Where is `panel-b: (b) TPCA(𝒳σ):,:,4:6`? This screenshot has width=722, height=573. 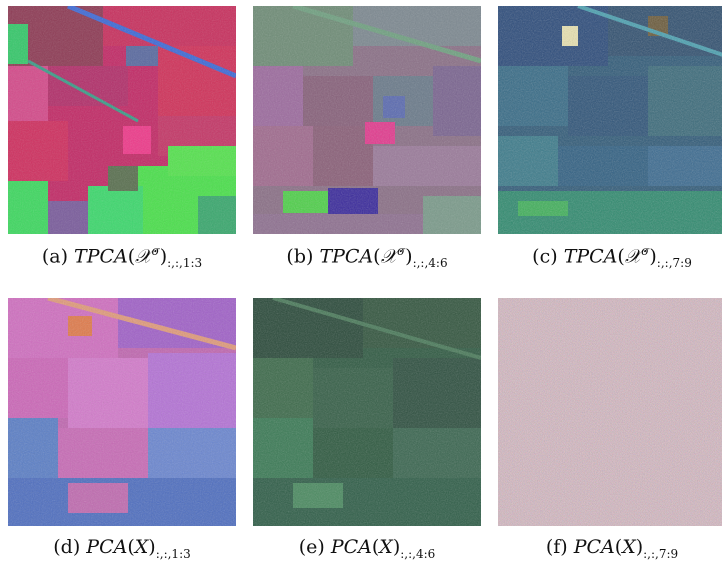
panel-b: (b) TPCA(𝒳σ):,:,4:6 is located at coordinates (367, 138).